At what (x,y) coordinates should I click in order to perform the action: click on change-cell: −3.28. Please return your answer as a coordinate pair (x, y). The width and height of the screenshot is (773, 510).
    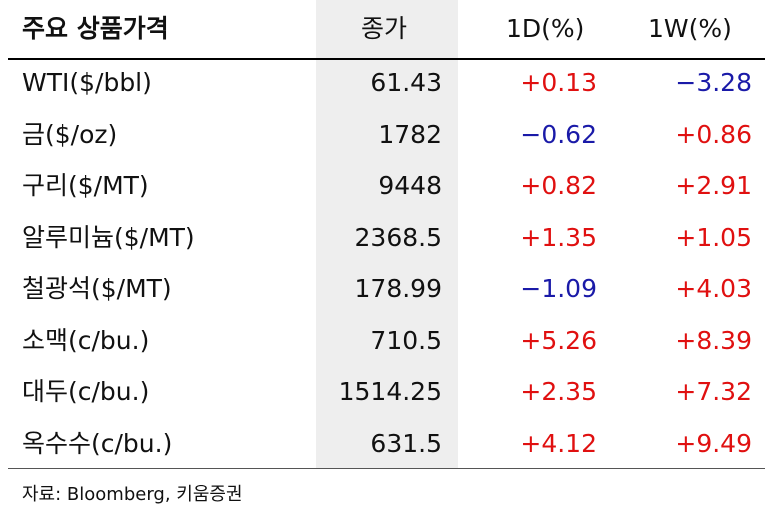
    Looking at the image, I should click on (713, 82).